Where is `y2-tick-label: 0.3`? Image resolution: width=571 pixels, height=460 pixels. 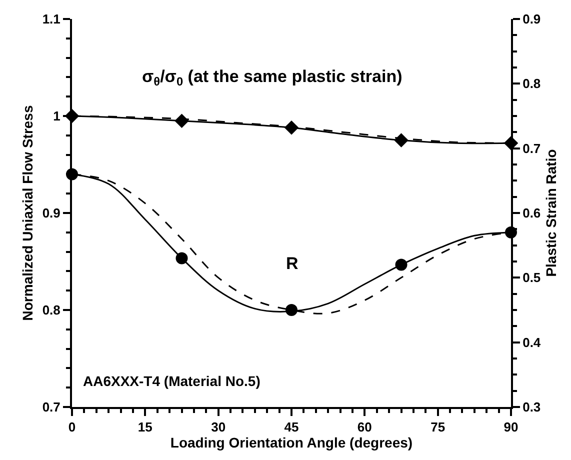 y2-tick-label: 0.3 is located at coordinates (531, 407).